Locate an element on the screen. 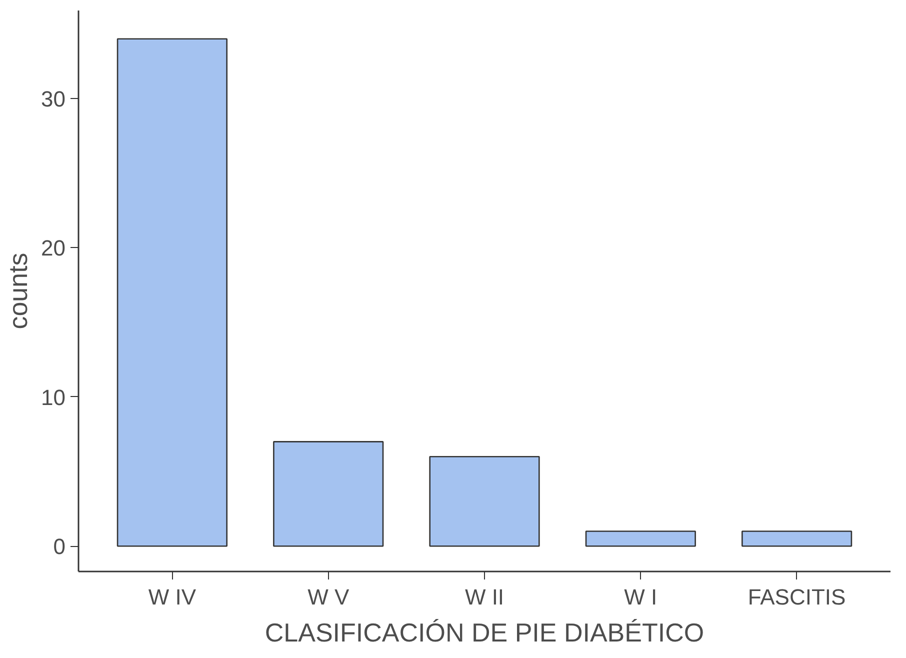 This screenshot has width=906, height=658. y-tick-label: 10 is located at coordinates (53, 397).